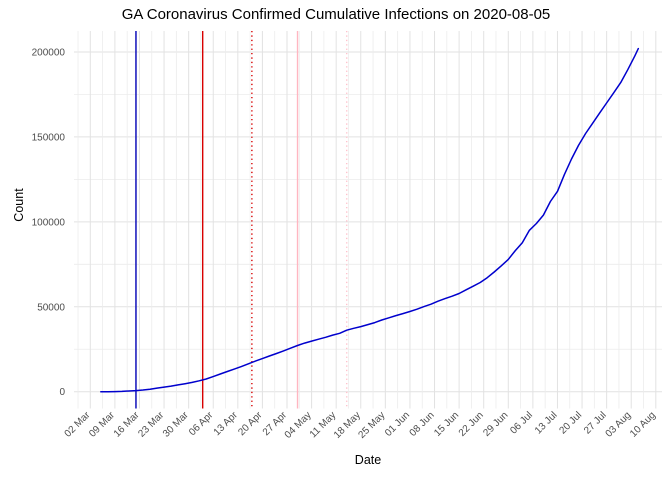 This screenshot has height=480, width=672. I want to click on x-tick-label: 03 Aug, so click(619, 425).